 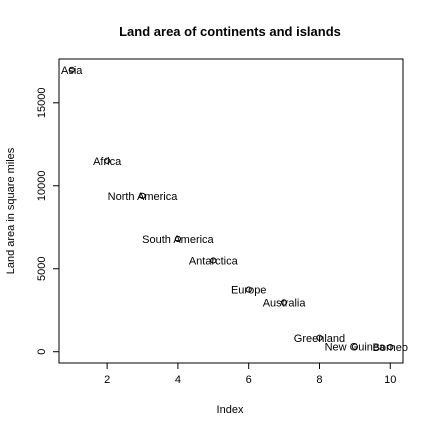 I want to click on point-label: North America, so click(x=143, y=197).